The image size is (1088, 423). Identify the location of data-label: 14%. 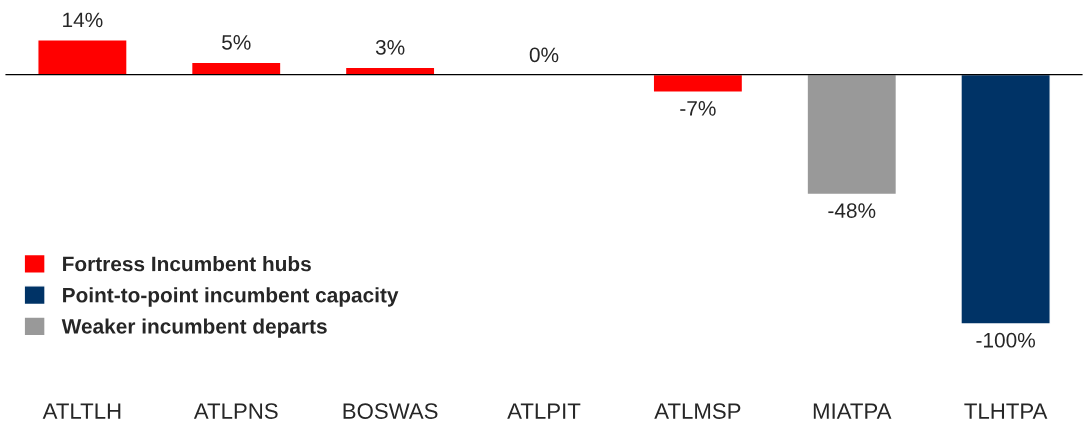
(83, 20).